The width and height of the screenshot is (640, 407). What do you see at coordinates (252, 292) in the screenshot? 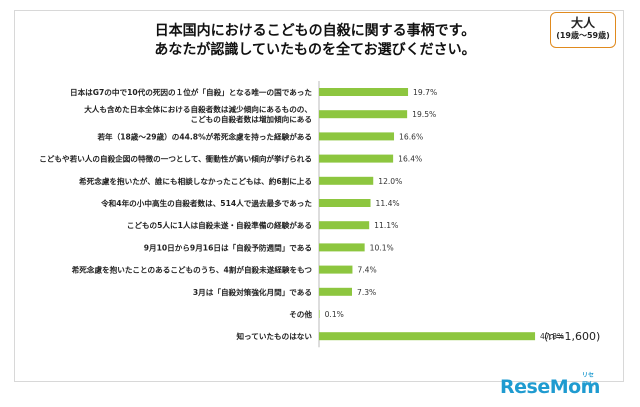
I see `category-label: 3月は「自殺対策強化月間」である` at bounding box center [252, 292].